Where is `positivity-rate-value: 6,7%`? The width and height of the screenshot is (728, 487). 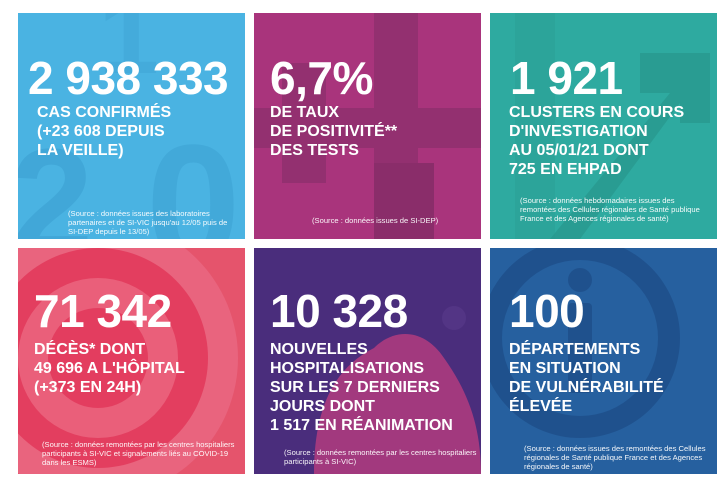
positivity-rate-value: 6,7% is located at coordinates (321, 78).